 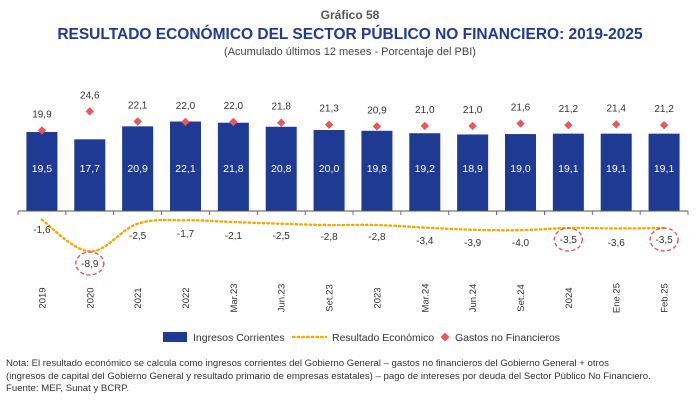 What do you see at coordinates (90, 297) in the screenshot?
I see `x-tick-label: 2020` at bounding box center [90, 297].